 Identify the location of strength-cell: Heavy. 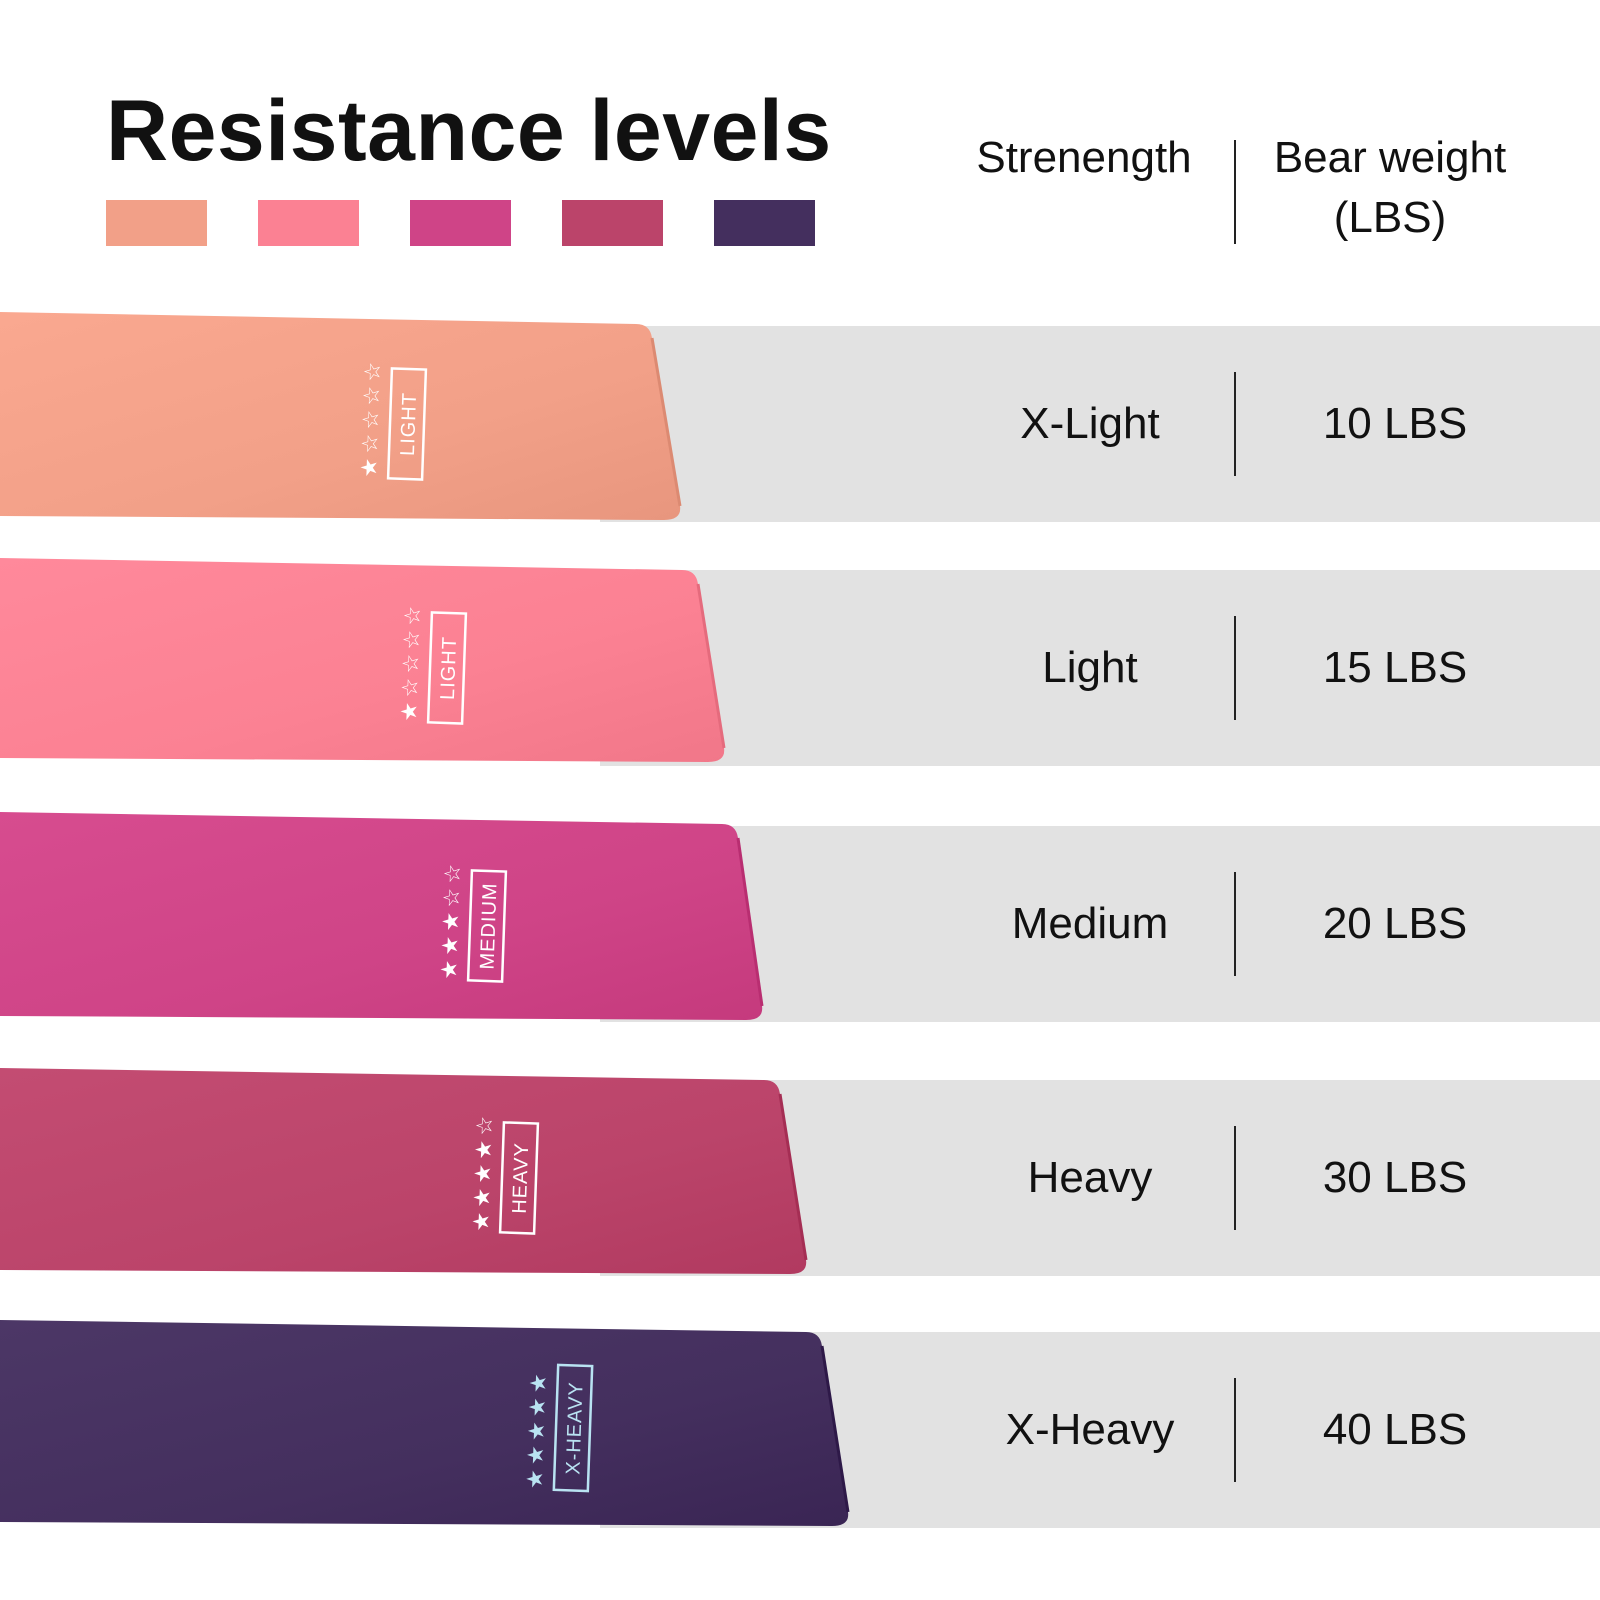
(1090, 1177).